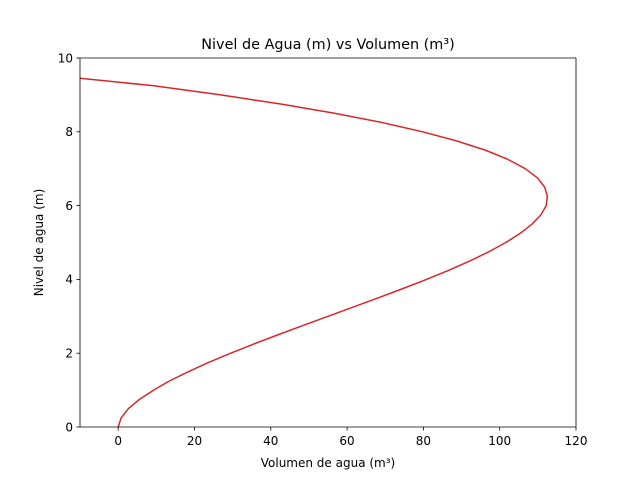  What do you see at coordinates (194, 441) in the screenshot?
I see `x-tick-label: 20` at bounding box center [194, 441].